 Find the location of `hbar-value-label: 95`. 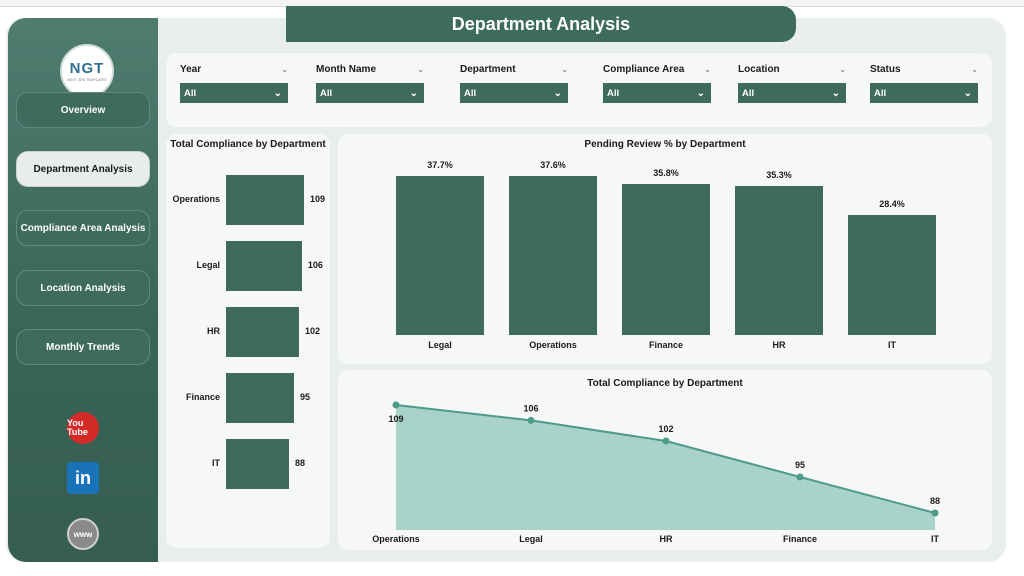

hbar-value-label: 95 is located at coordinates (304, 397).